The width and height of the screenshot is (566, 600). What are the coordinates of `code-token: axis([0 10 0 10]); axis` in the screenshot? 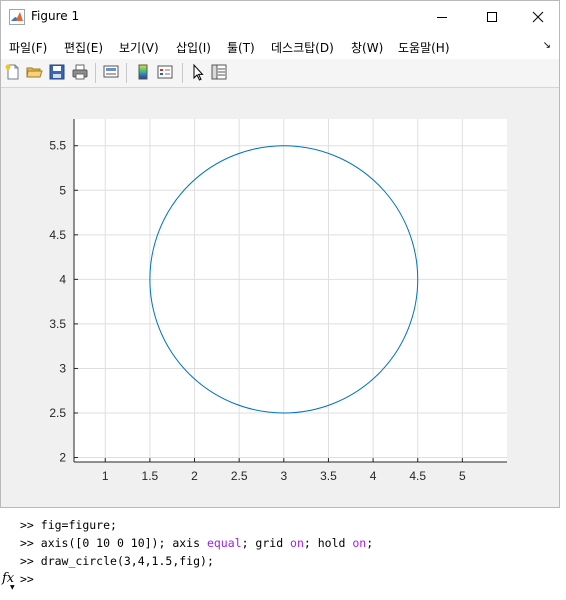 It's located at (123, 543).